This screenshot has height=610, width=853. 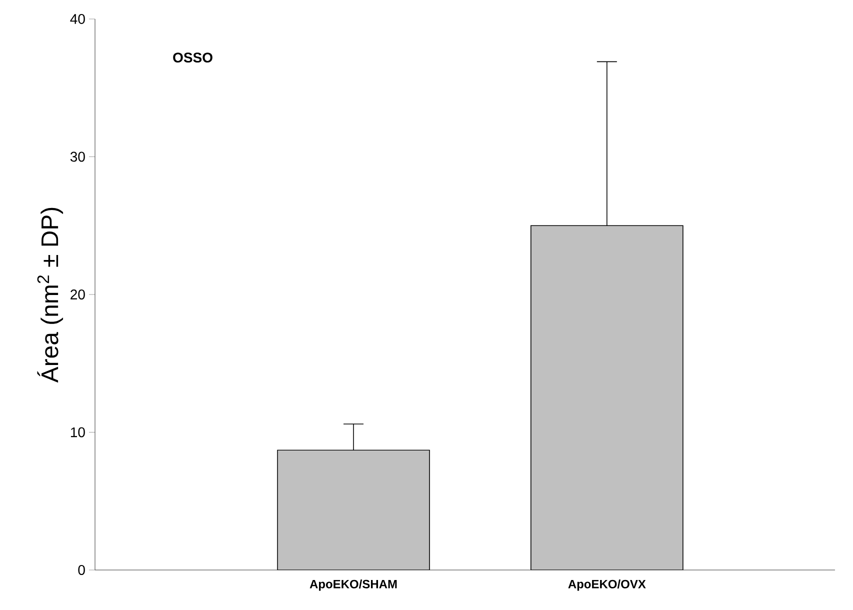 I want to click on y-tick-label: 0, so click(x=81, y=570).